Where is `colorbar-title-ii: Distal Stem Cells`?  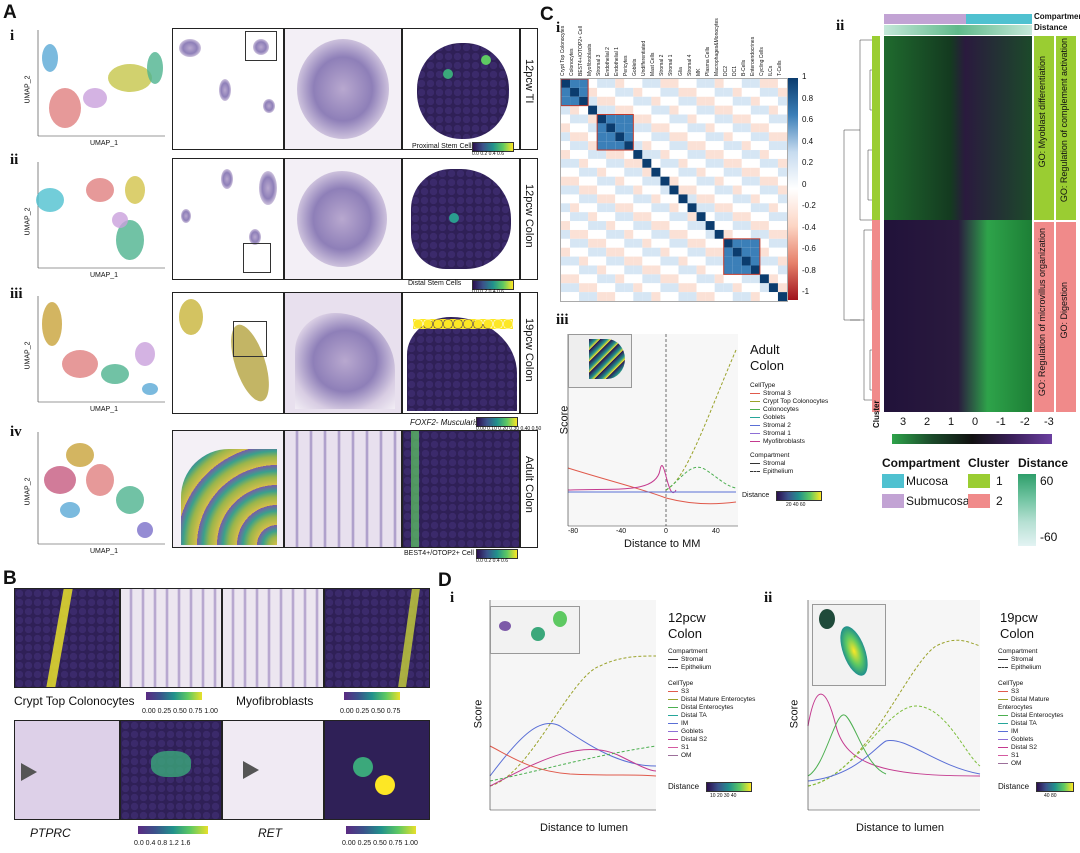 colorbar-title-ii: Distal Stem Cells is located at coordinates (435, 283).